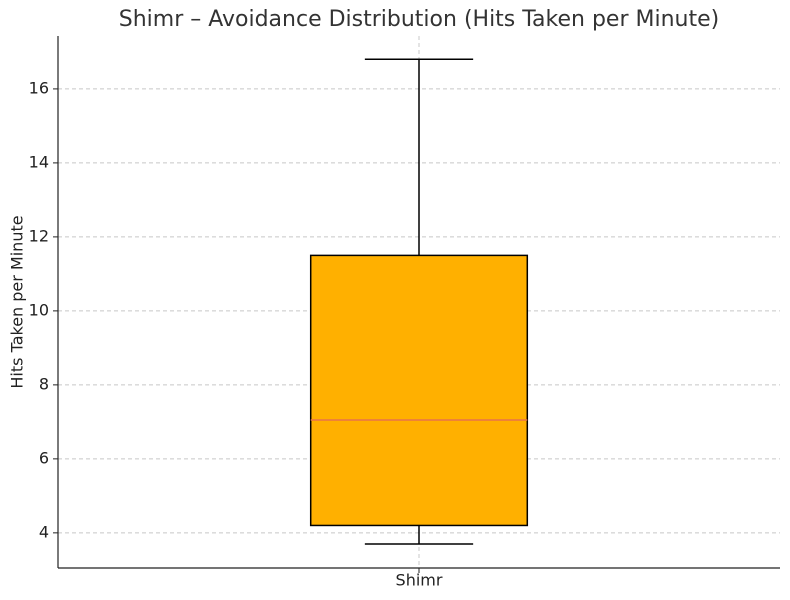 Image resolution: width=790 pixels, height=600 pixels. What do you see at coordinates (39, 87) in the screenshot?
I see `y-tick-label: 16` at bounding box center [39, 87].